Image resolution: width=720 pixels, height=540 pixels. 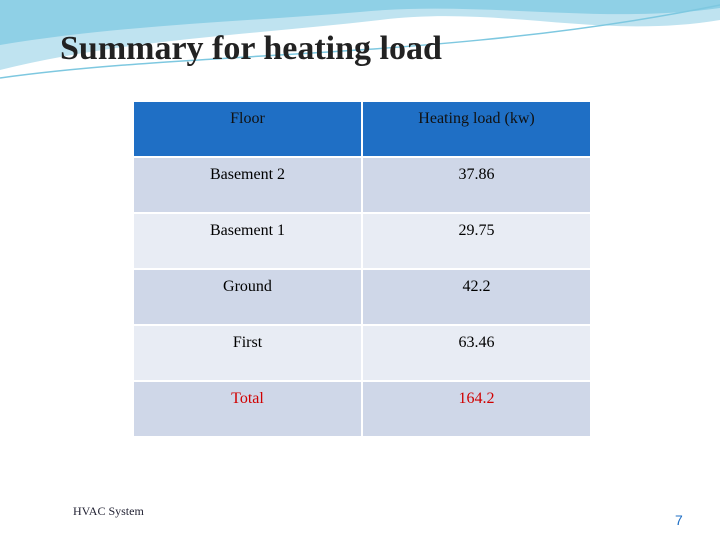 What do you see at coordinates (476, 297) in the screenshot?
I see `table-cell: 42.2` at bounding box center [476, 297].